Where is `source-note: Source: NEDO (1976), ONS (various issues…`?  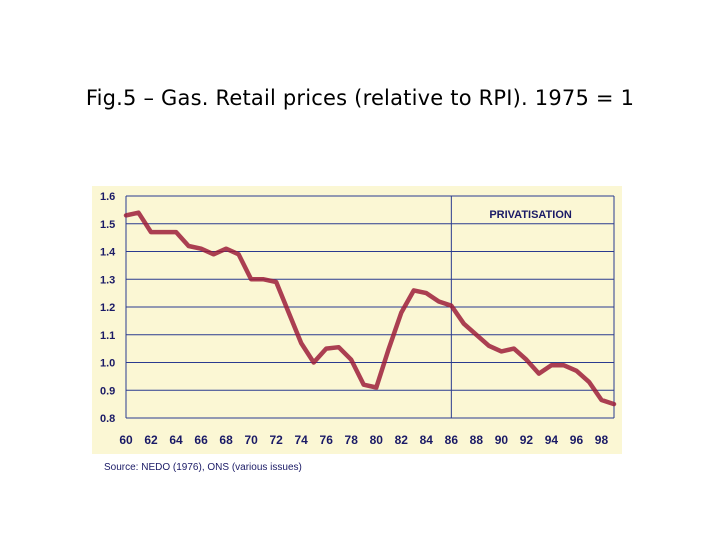
source-note: Source: NEDO (1976), ONS (various issues… is located at coordinates (203, 467).